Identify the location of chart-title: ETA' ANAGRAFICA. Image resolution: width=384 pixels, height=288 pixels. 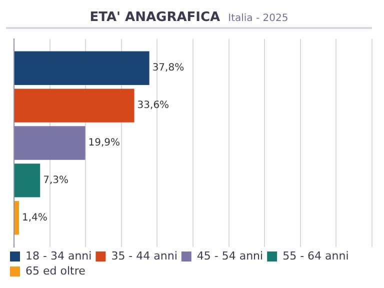
(155, 17).